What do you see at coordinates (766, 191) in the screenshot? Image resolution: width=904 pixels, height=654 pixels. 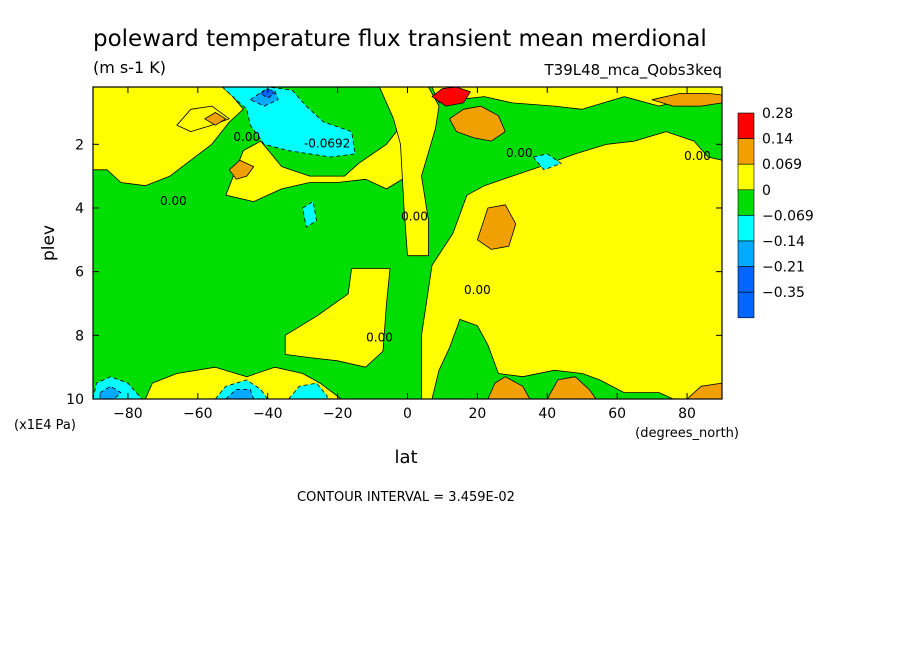 I see `colorbar-label: 0` at bounding box center [766, 191].